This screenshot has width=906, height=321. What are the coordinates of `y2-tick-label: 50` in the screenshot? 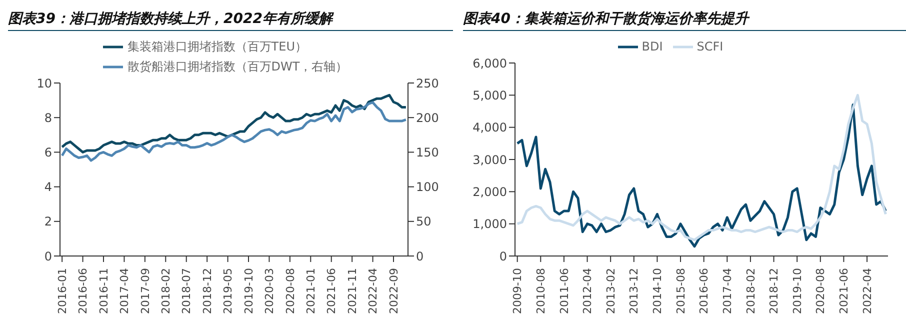 It's located at (424, 221).